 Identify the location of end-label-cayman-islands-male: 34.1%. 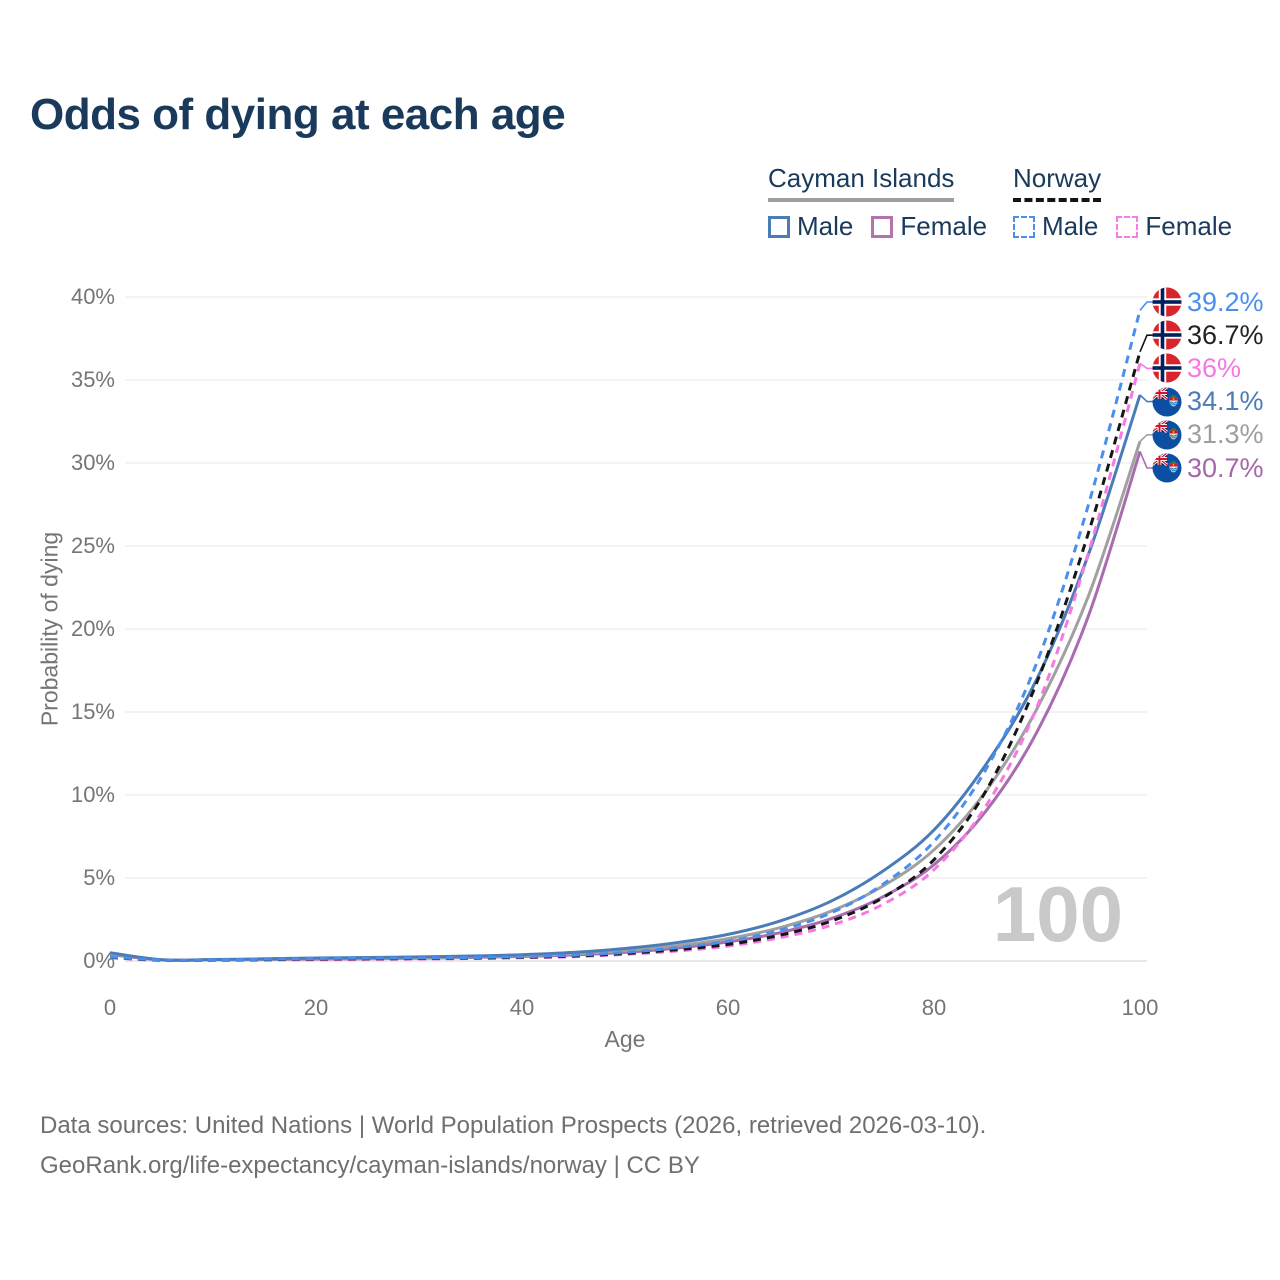
(1208, 401).